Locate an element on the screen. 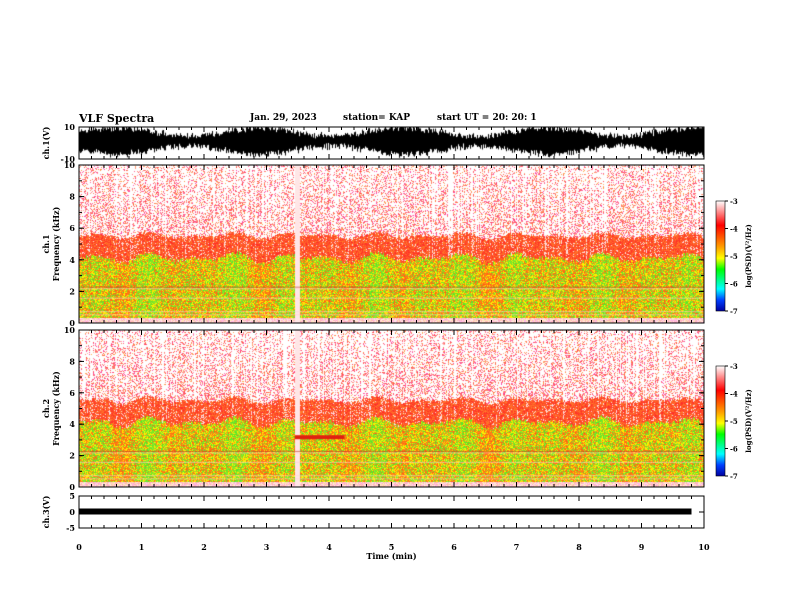 The image size is (792, 612). channel-label: ch.2 is located at coordinates (46, 408).